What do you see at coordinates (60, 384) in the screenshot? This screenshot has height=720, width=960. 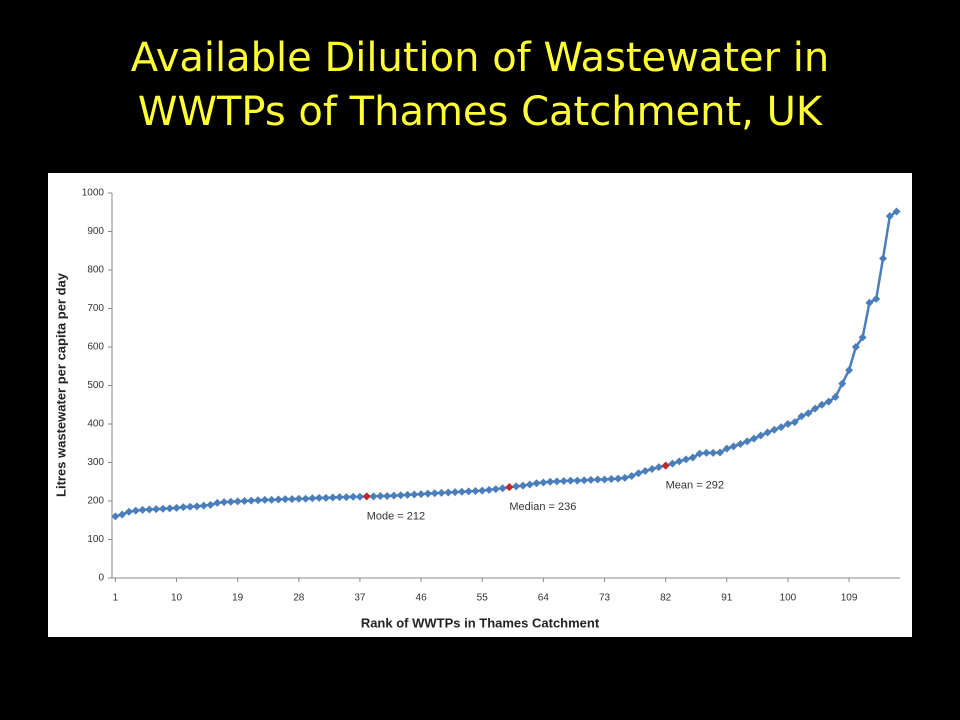 I see `y-axis-label: Litres wastewater per capita per day` at bounding box center [60, 384].